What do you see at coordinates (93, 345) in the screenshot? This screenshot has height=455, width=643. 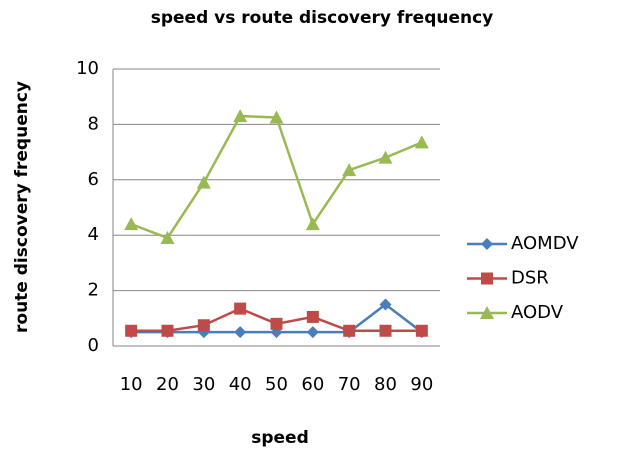 I see `y-tick-label: 0` at bounding box center [93, 345].